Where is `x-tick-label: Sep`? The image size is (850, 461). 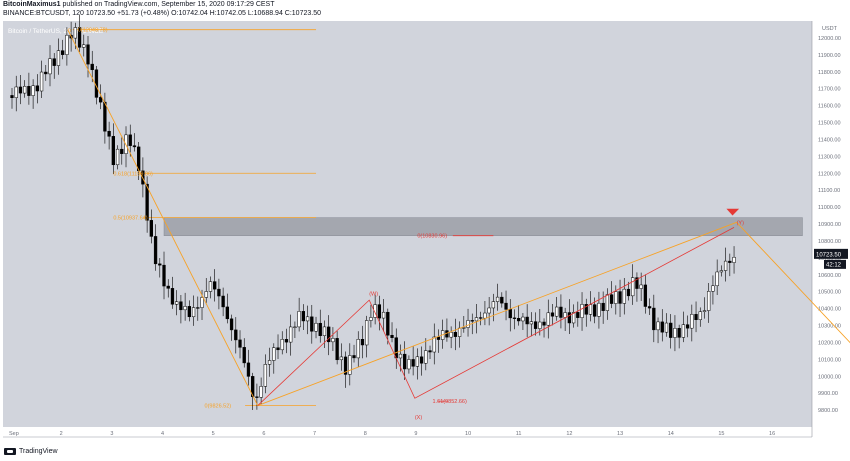 x-tick-label: Sep is located at coordinates (14, 434).